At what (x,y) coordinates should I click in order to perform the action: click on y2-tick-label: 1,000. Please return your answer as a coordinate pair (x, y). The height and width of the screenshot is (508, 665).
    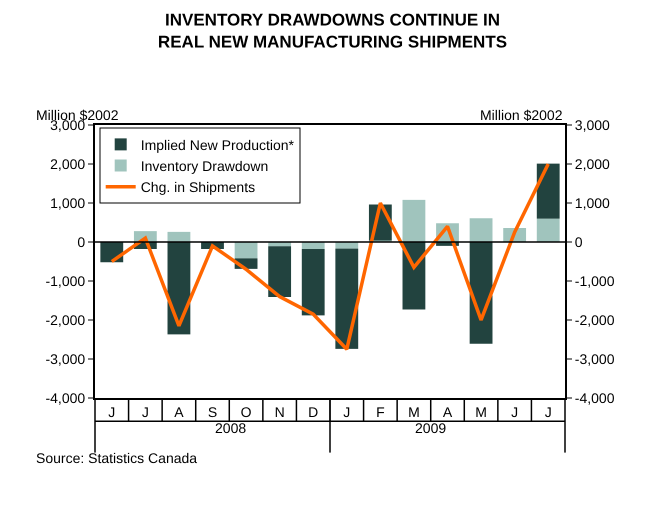
    Looking at the image, I should click on (592, 202).